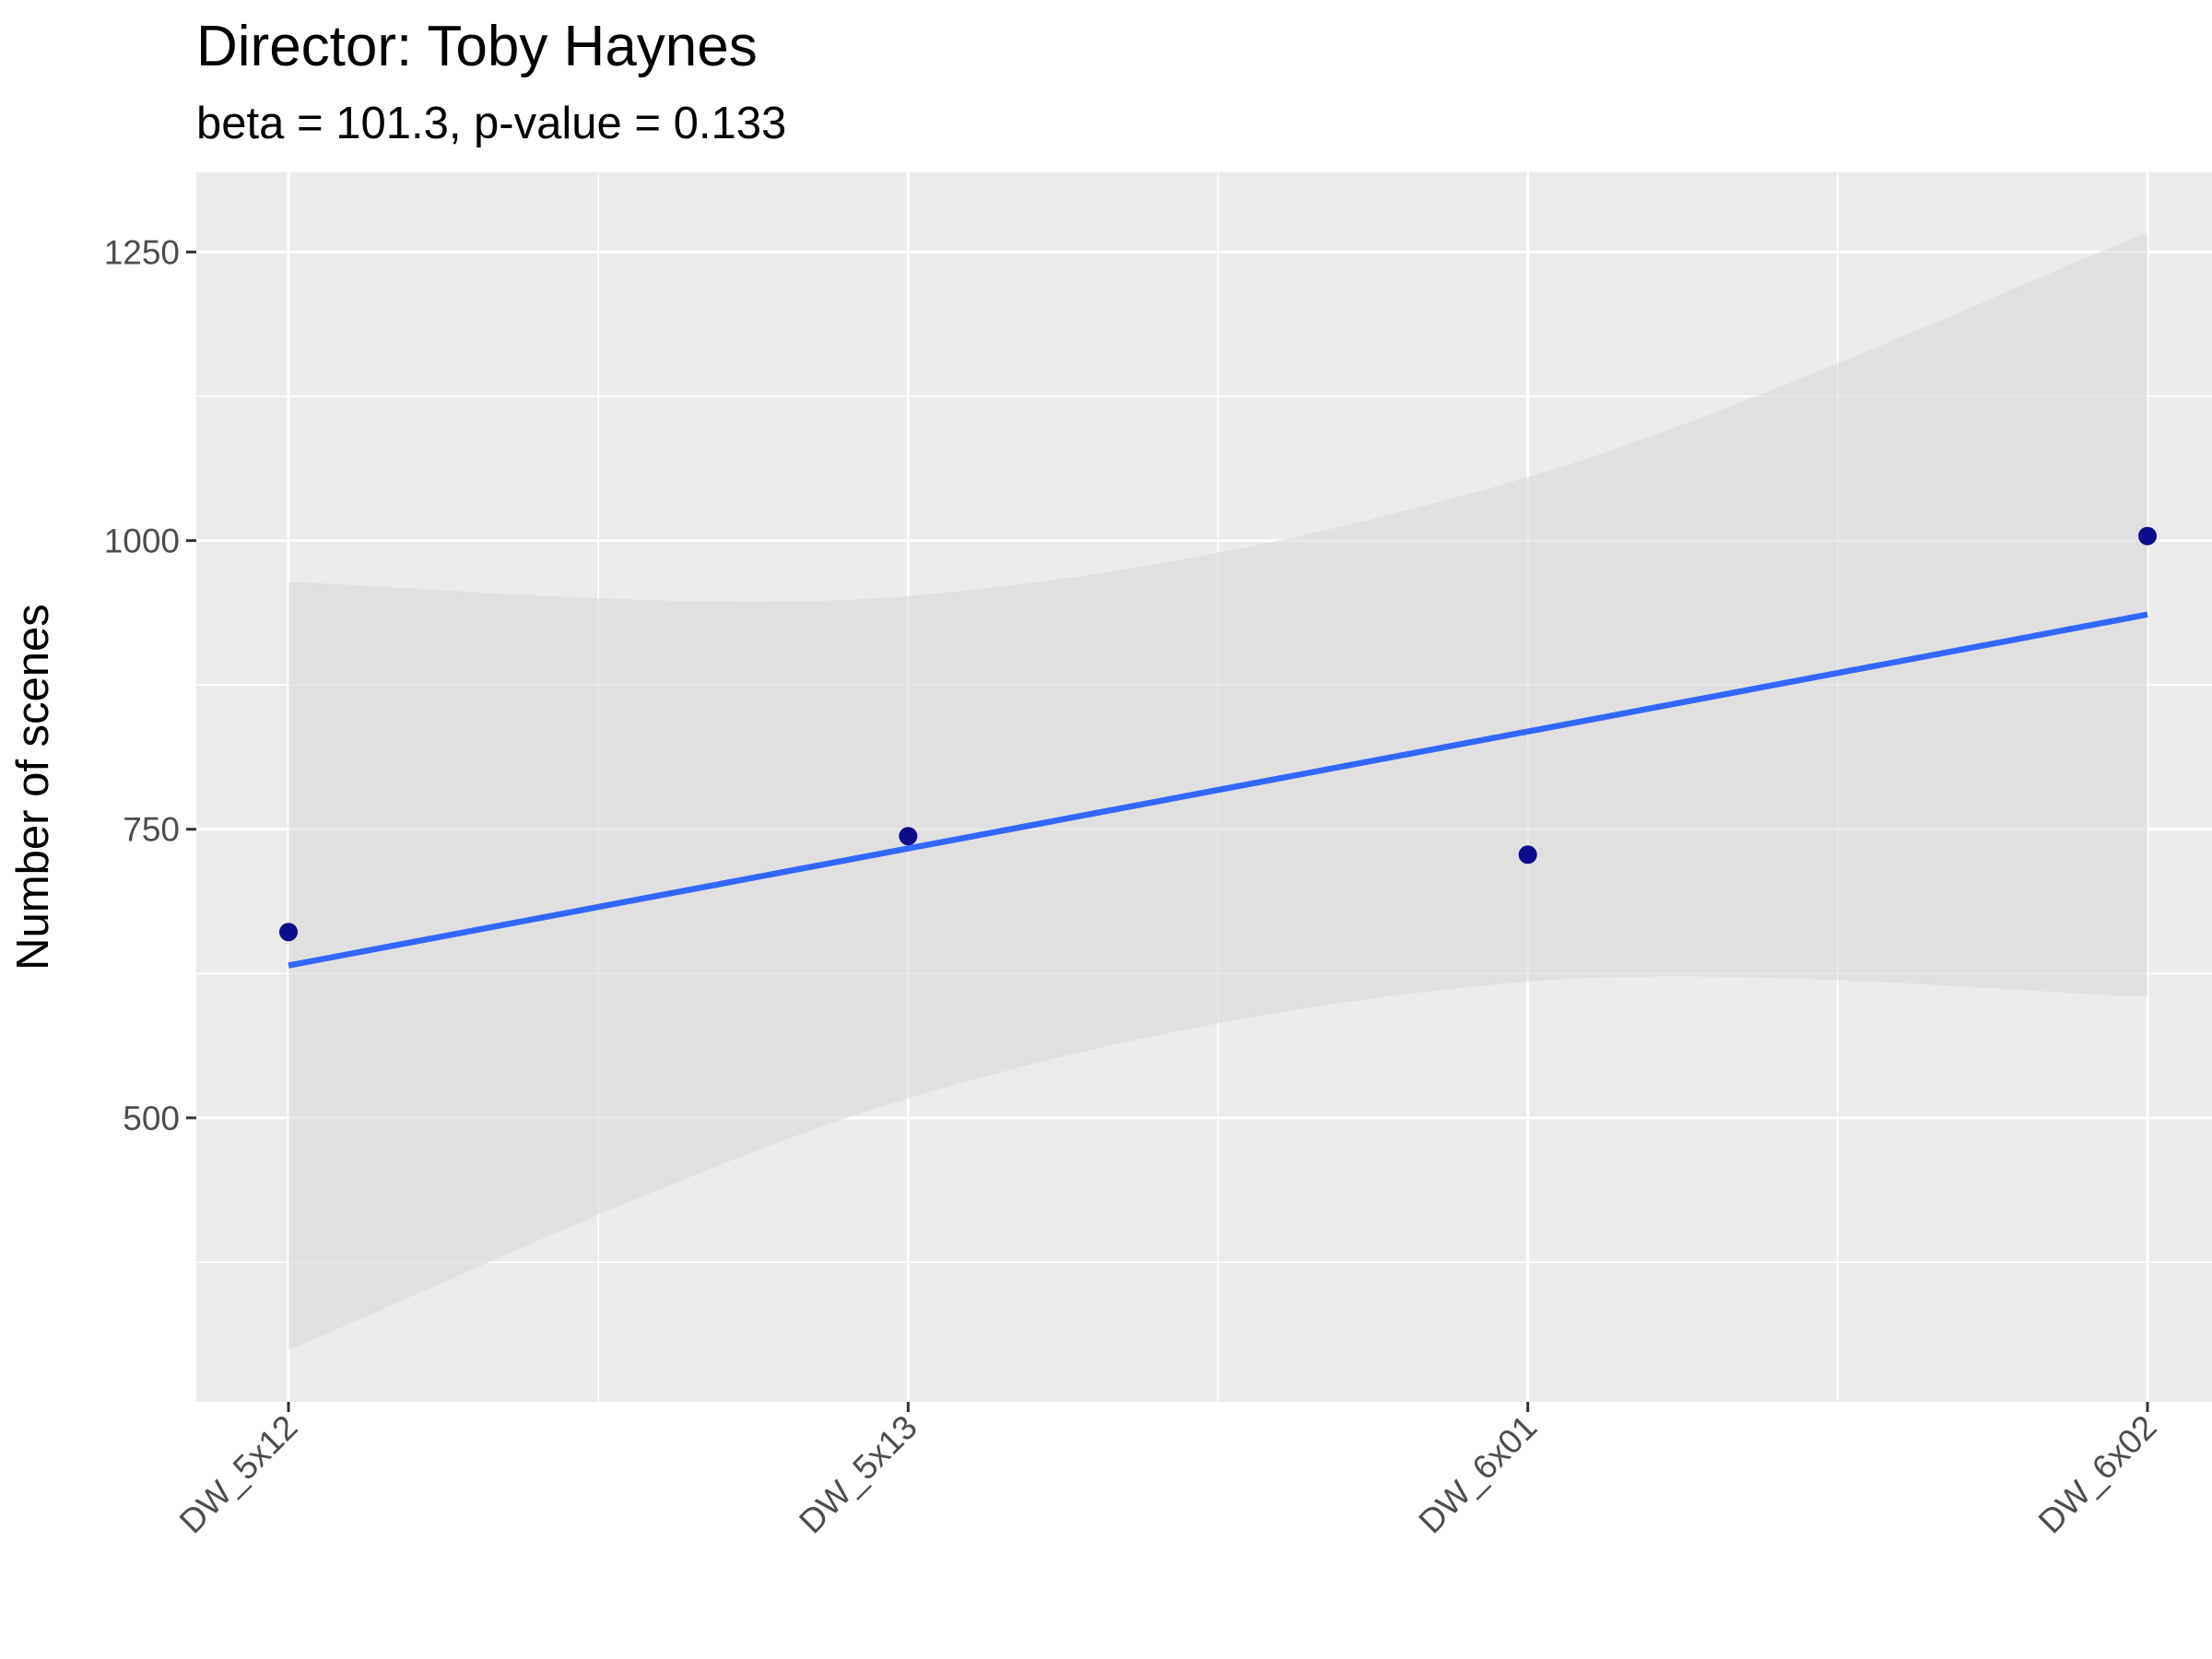  Describe the element at coordinates (858, 1474) in the screenshot. I see `x-tick-label: DW_5x13` at that location.